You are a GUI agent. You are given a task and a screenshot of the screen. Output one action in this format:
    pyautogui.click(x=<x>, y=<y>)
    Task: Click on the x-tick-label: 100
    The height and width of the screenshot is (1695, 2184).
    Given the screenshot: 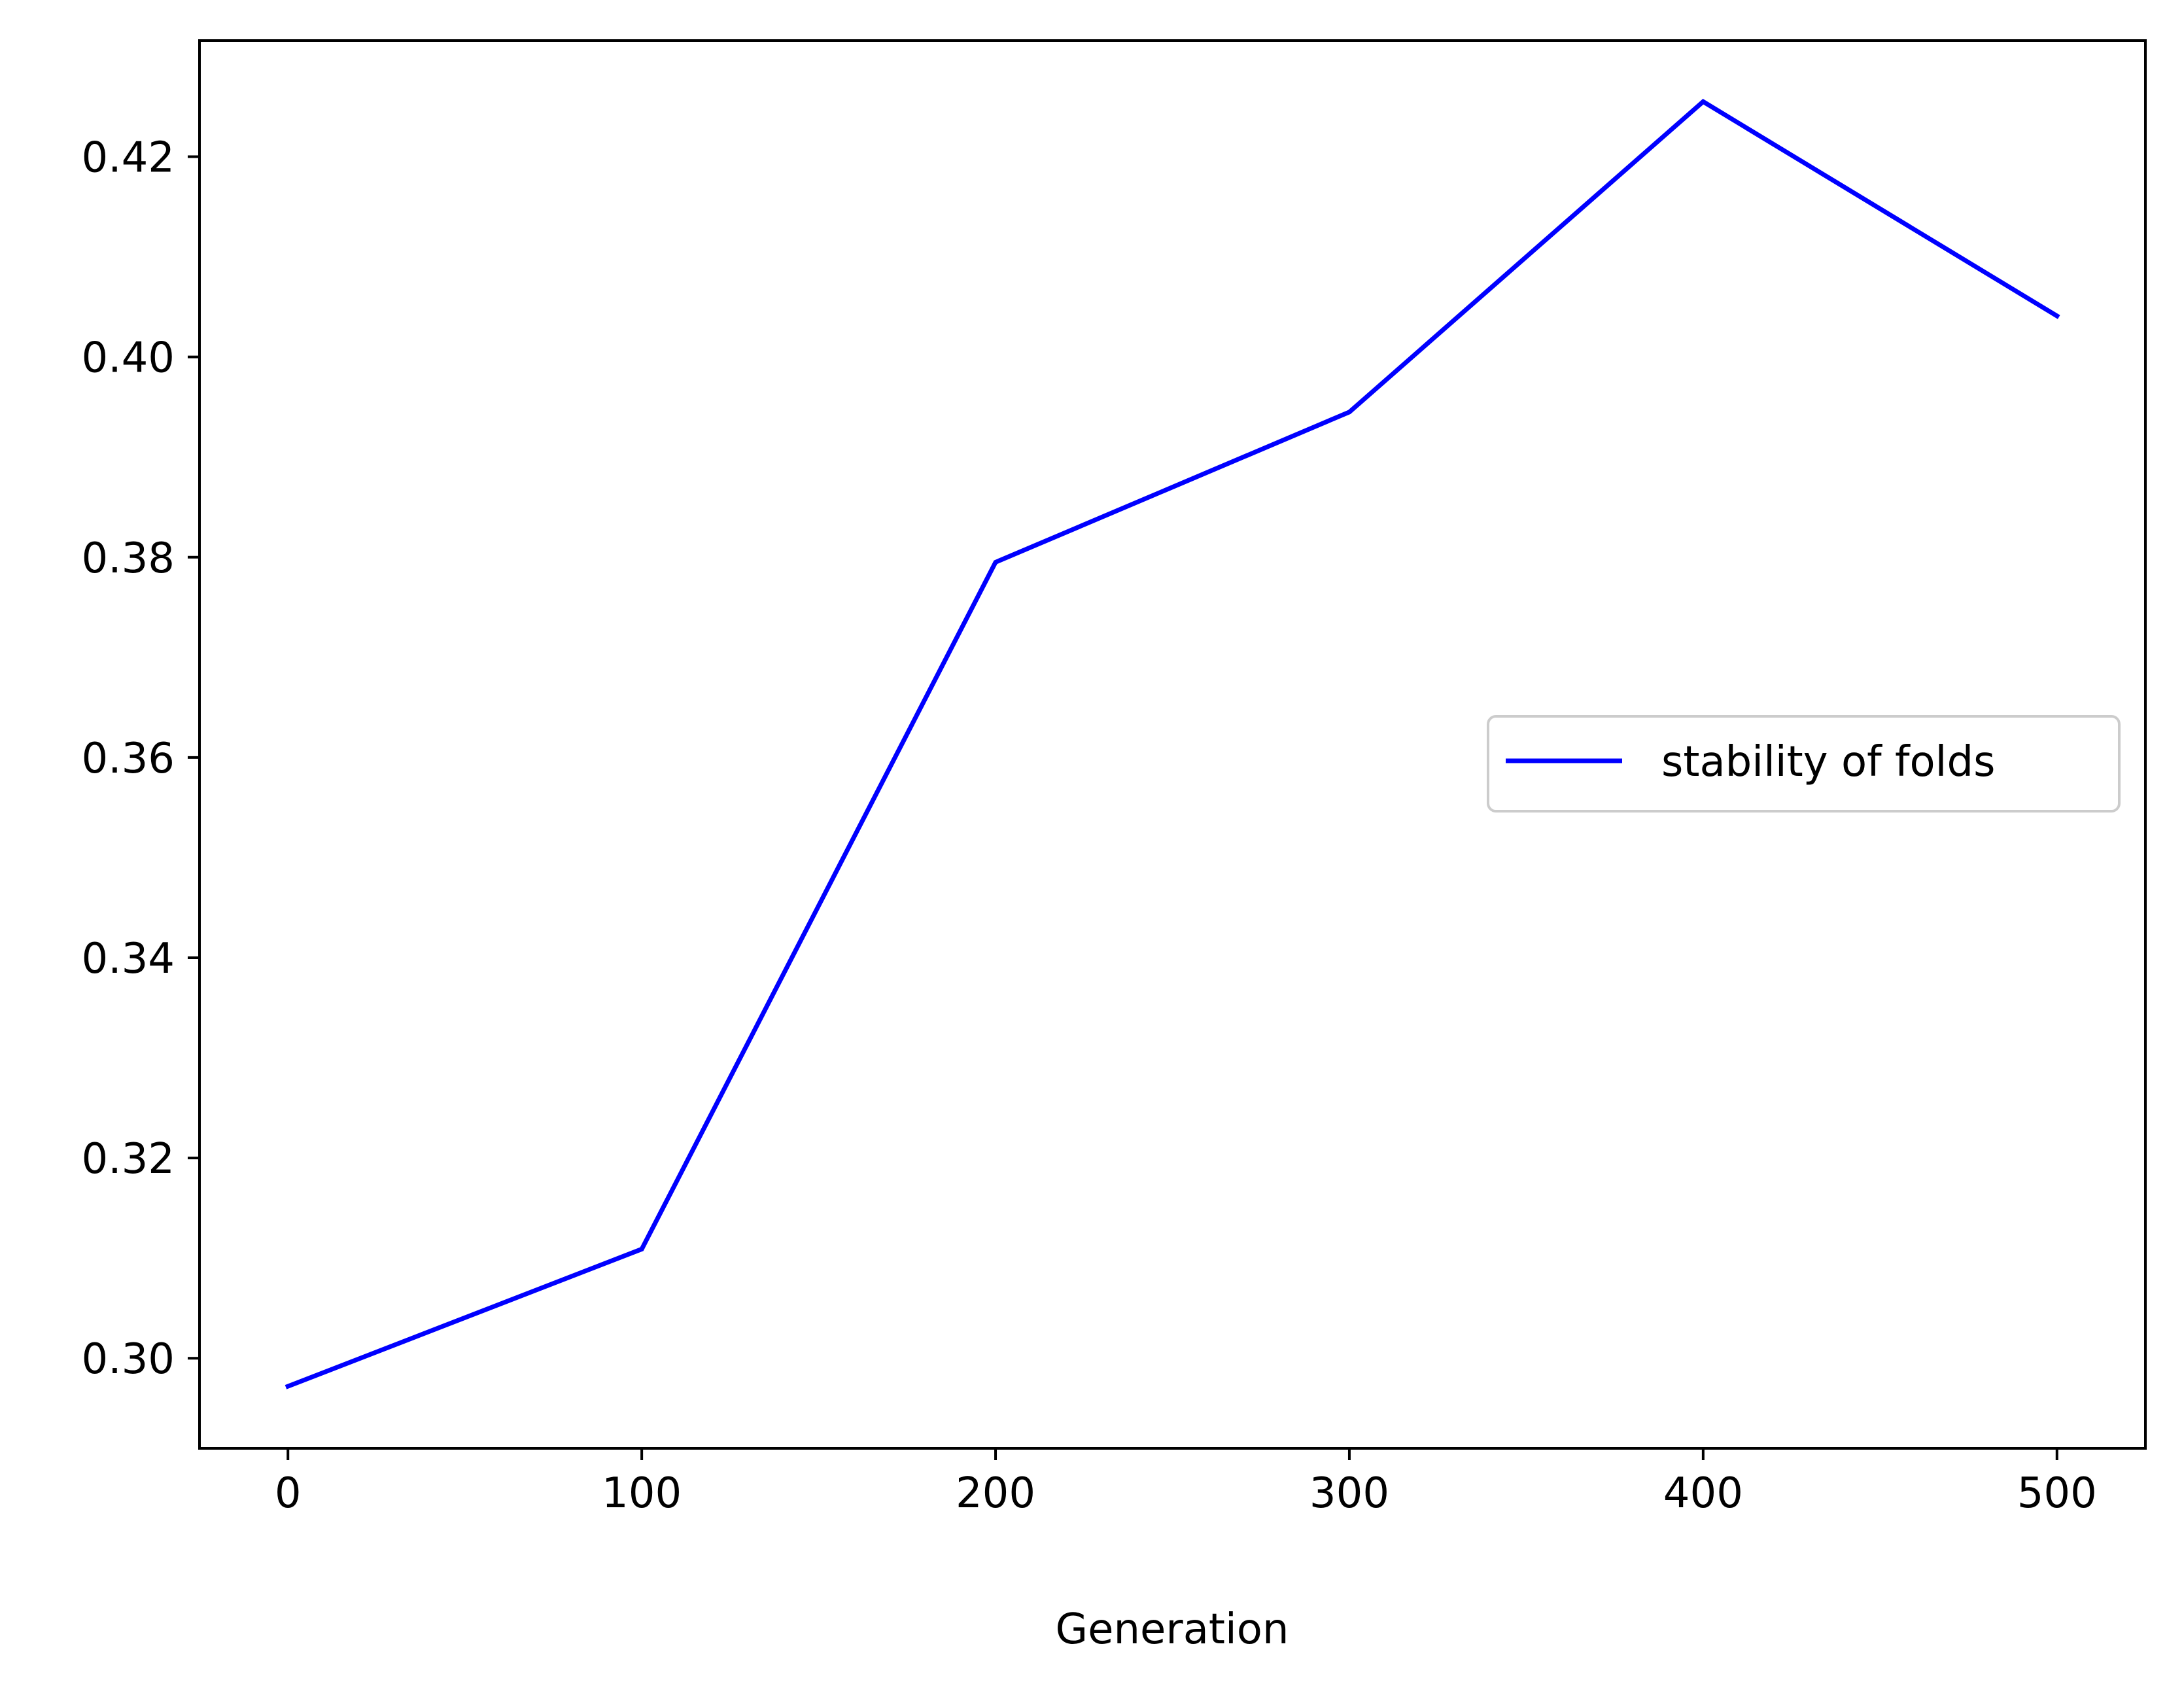 What is the action you would take?
    pyautogui.click(x=642, y=1493)
    